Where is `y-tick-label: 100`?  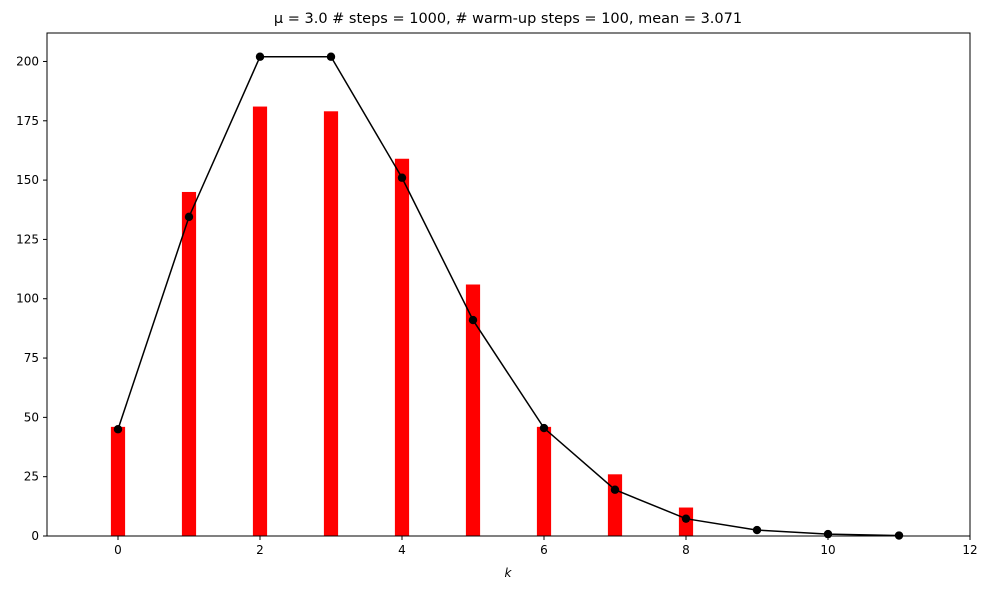 y-tick-label: 100 is located at coordinates (27, 299).